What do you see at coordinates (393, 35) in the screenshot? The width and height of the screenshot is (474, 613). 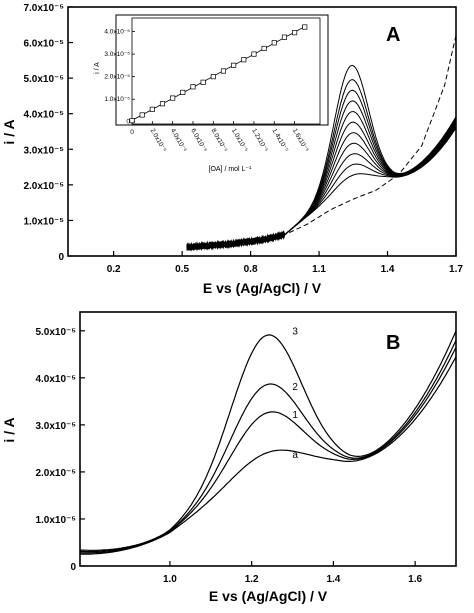 I see `panel-a-letter: A` at bounding box center [393, 35].